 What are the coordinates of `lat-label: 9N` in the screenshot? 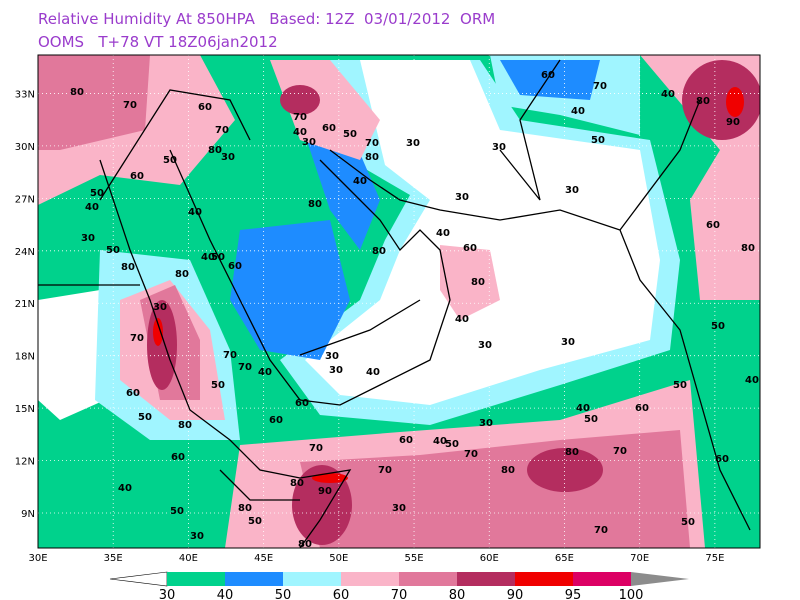 It's located at (28, 514).